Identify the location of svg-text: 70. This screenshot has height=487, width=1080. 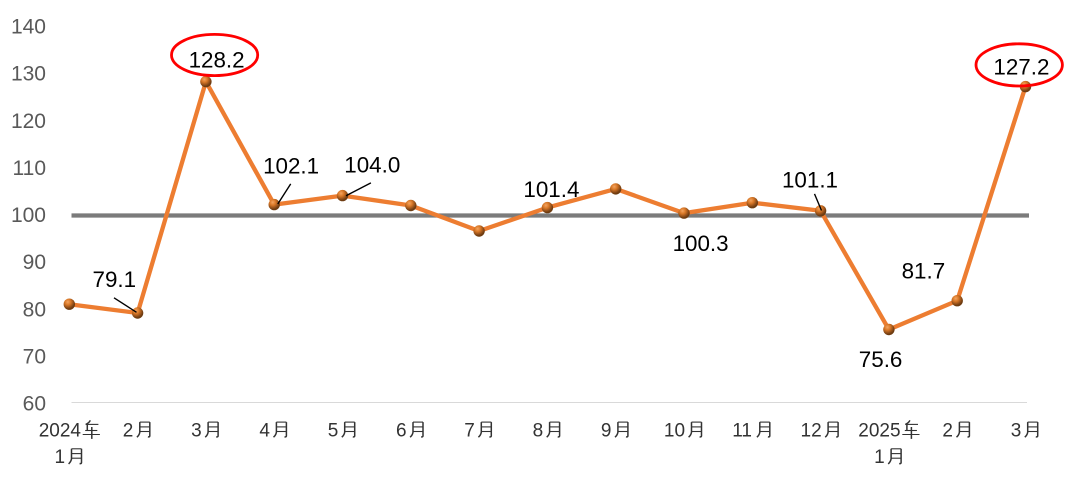
(34, 357).